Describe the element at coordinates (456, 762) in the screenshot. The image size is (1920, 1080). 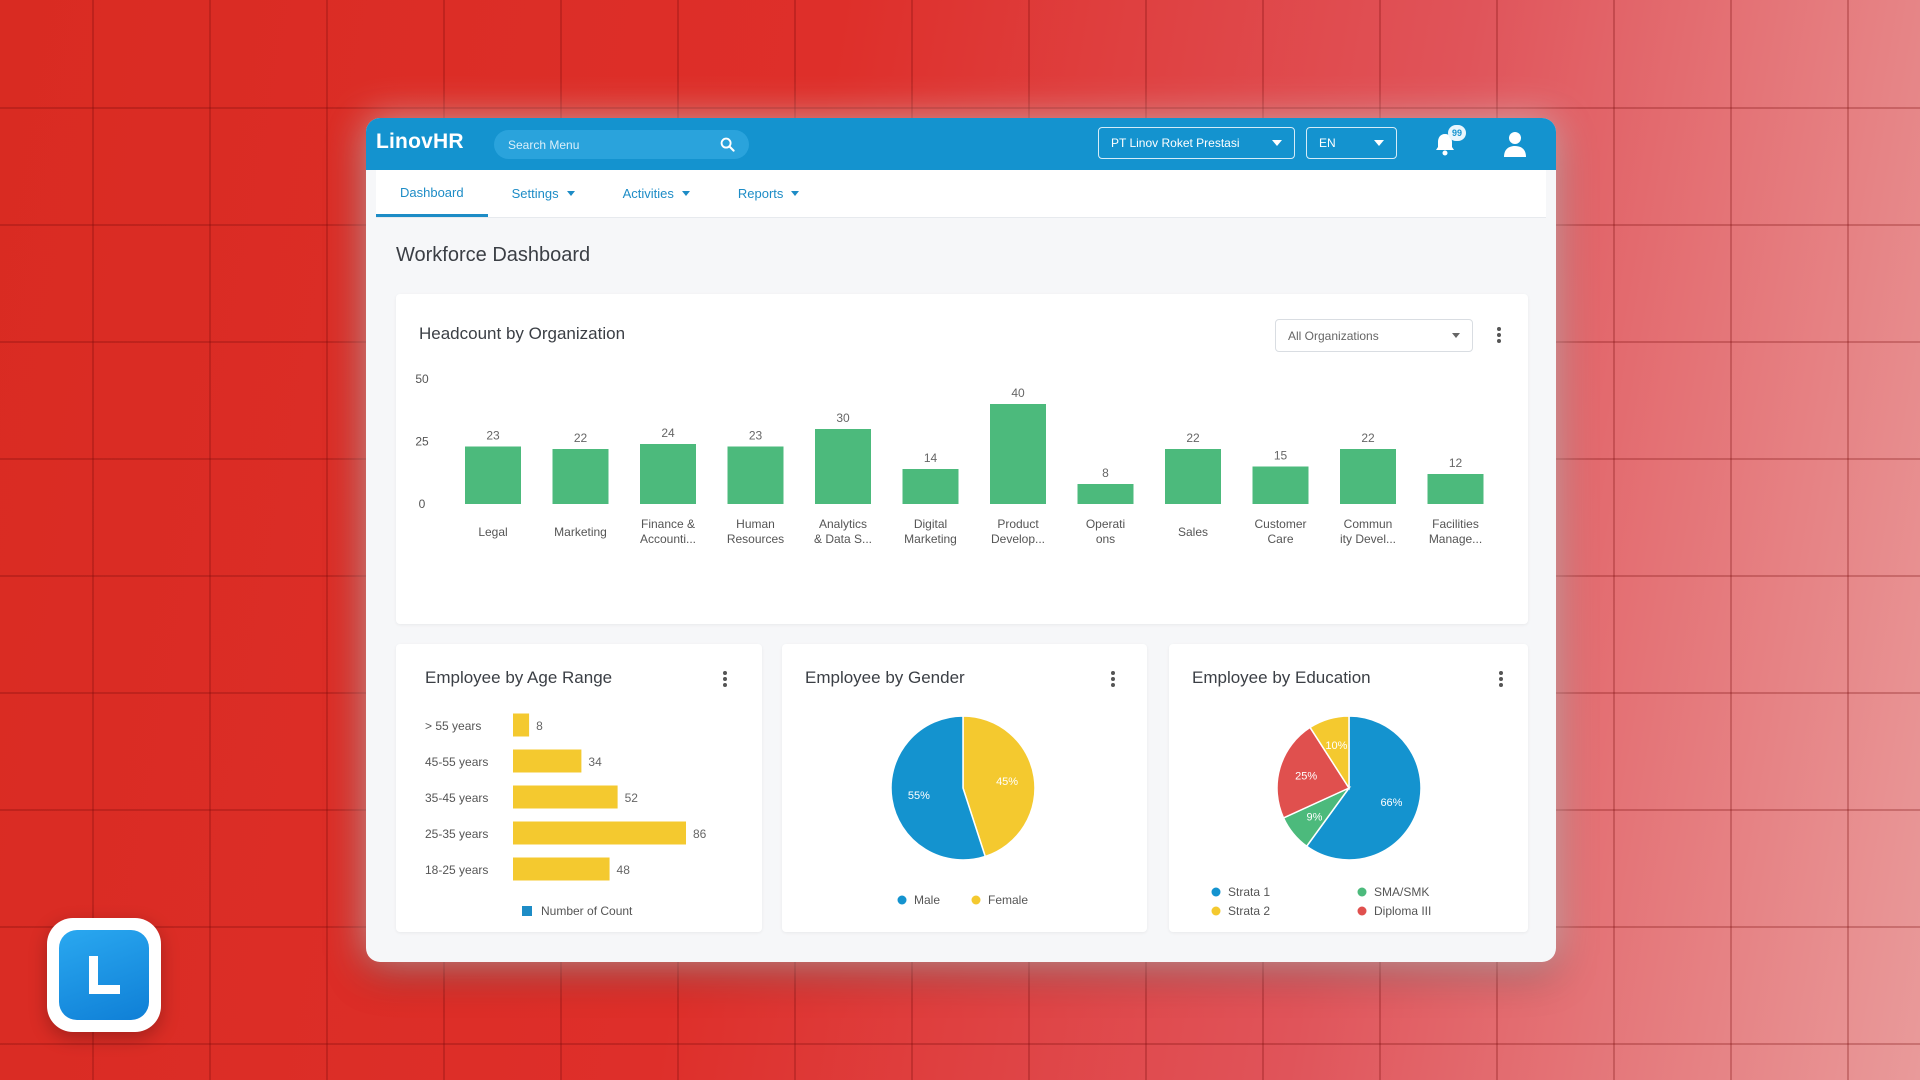
I see `y-category-label: 45-55 years` at that location.